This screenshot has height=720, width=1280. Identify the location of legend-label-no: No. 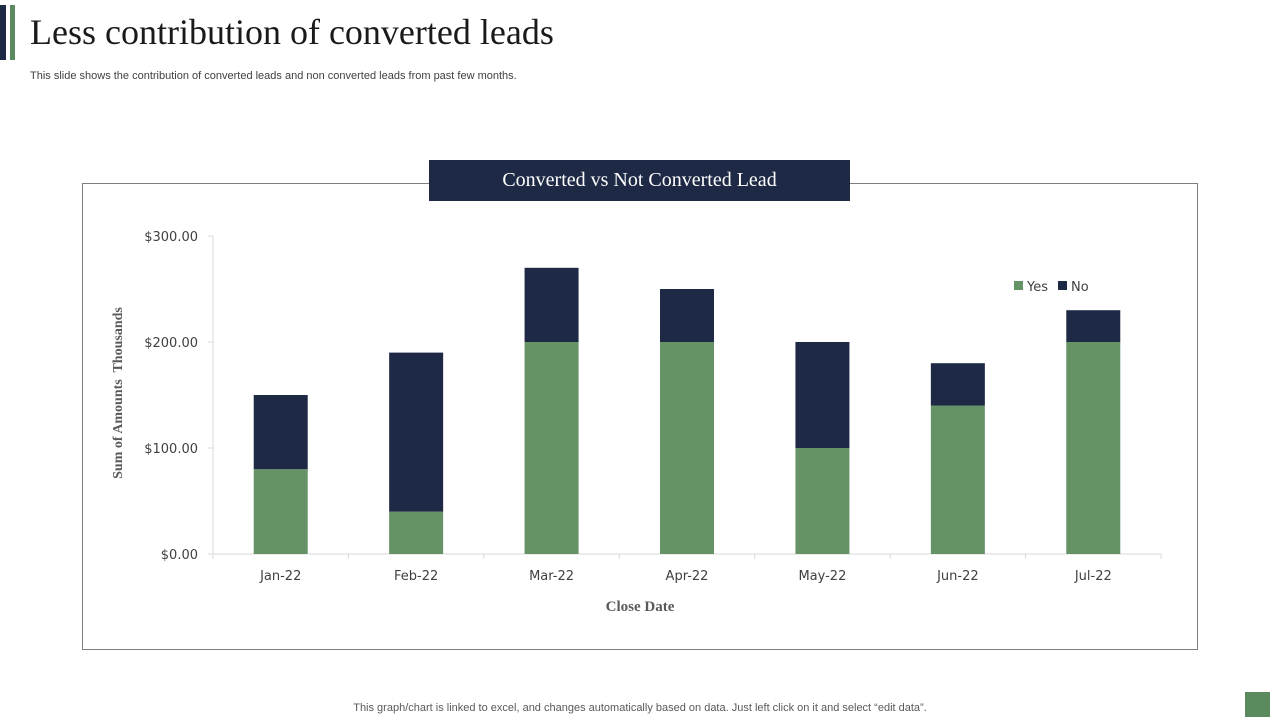
(1080, 287).